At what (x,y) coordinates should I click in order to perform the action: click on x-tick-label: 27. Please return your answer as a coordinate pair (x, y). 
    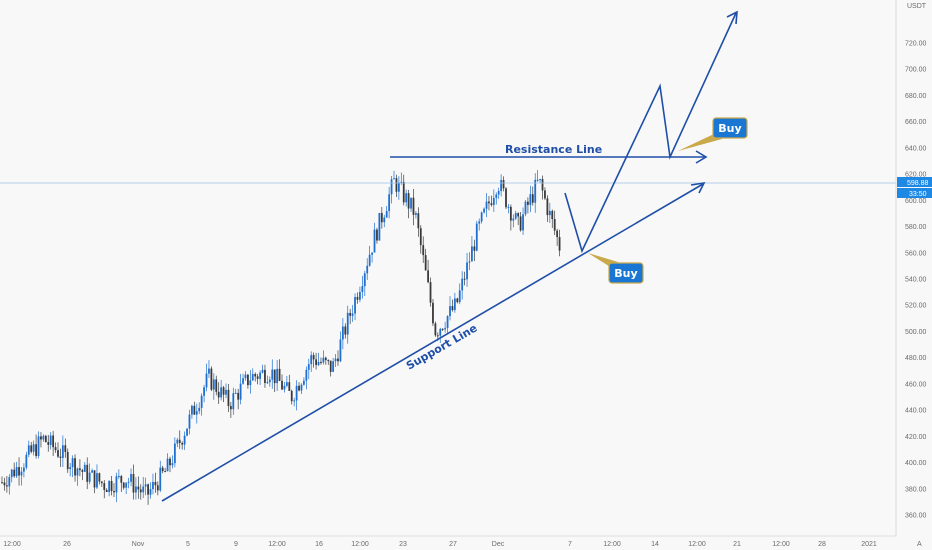
    Looking at the image, I should click on (453, 544).